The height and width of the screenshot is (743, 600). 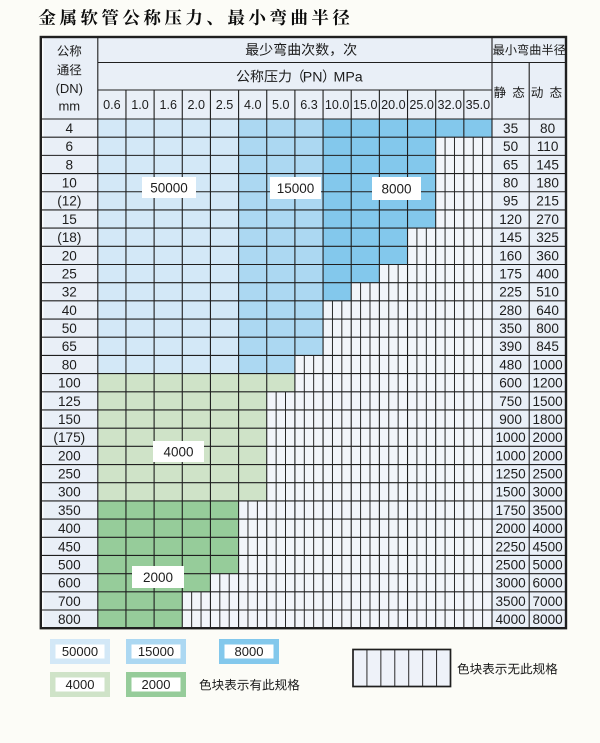 What do you see at coordinates (365, 105) in the screenshot?
I see `svg-text: 15.0` at bounding box center [365, 105].